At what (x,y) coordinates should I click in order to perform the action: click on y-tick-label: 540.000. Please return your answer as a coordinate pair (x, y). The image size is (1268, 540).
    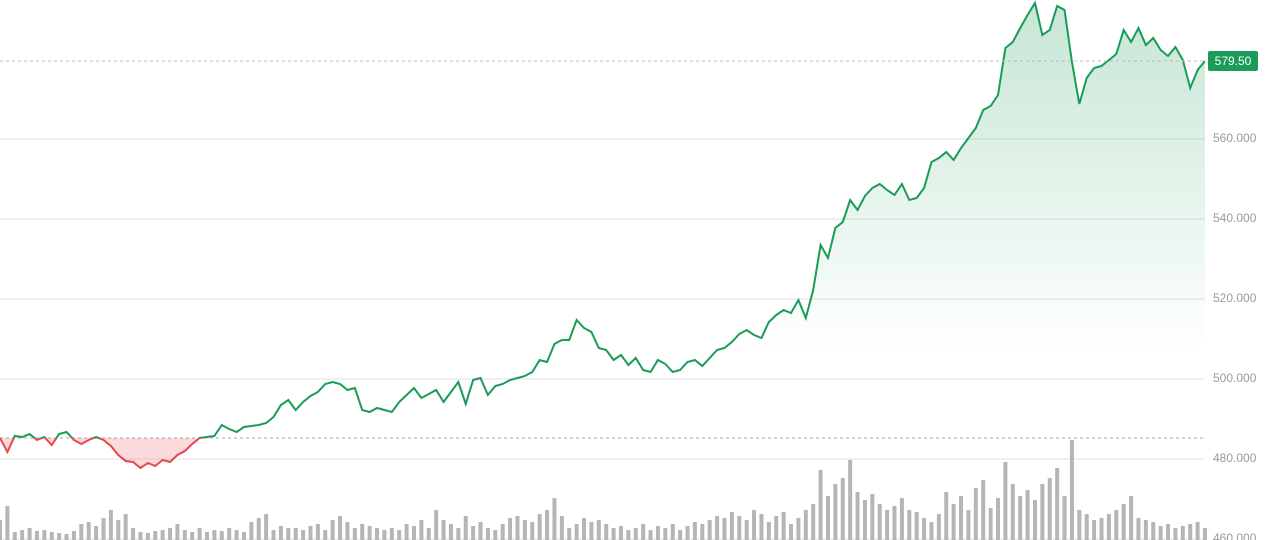
    Looking at the image, I should click on (1235, 218).